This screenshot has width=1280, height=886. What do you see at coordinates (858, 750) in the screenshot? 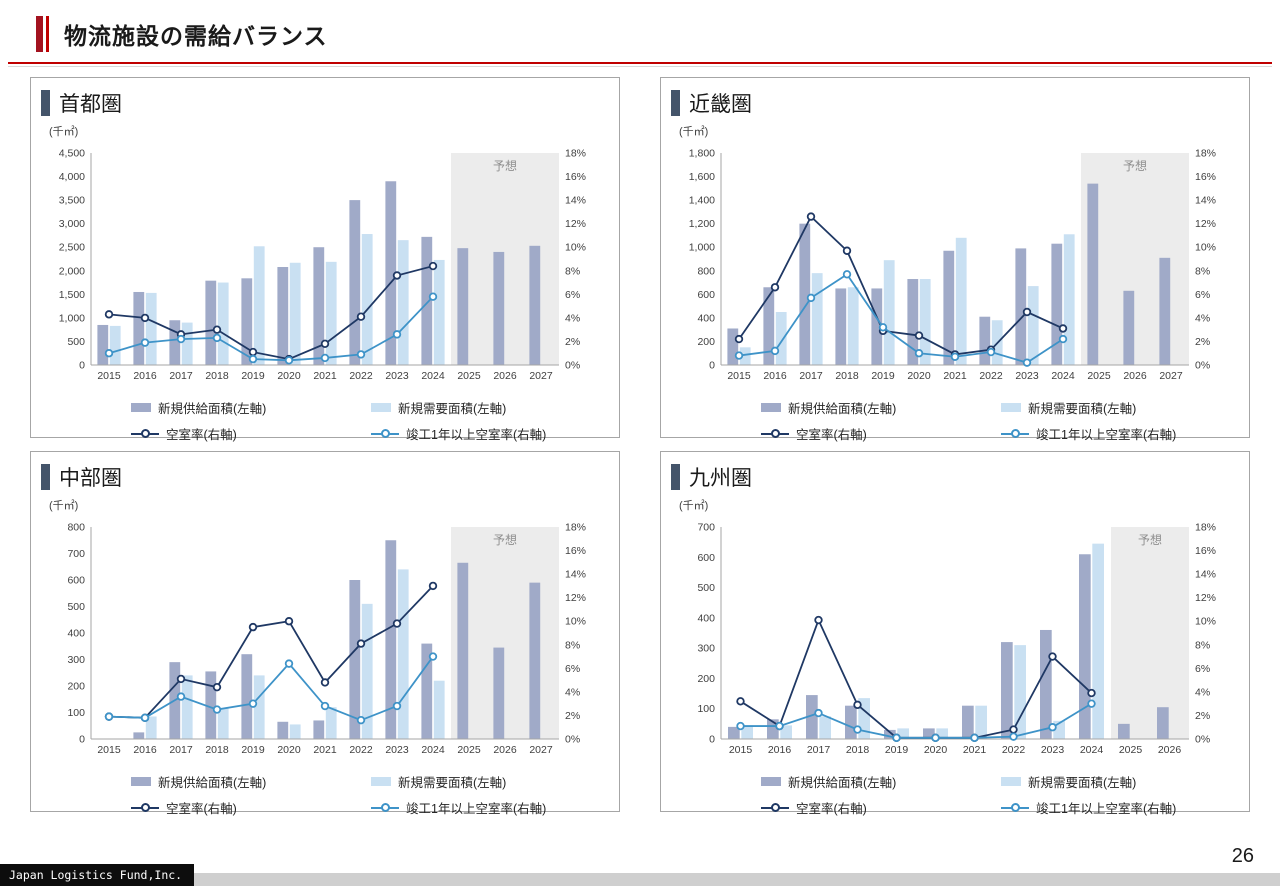
I see `x-axis-year: 2018` at bounding box center [858, 750].